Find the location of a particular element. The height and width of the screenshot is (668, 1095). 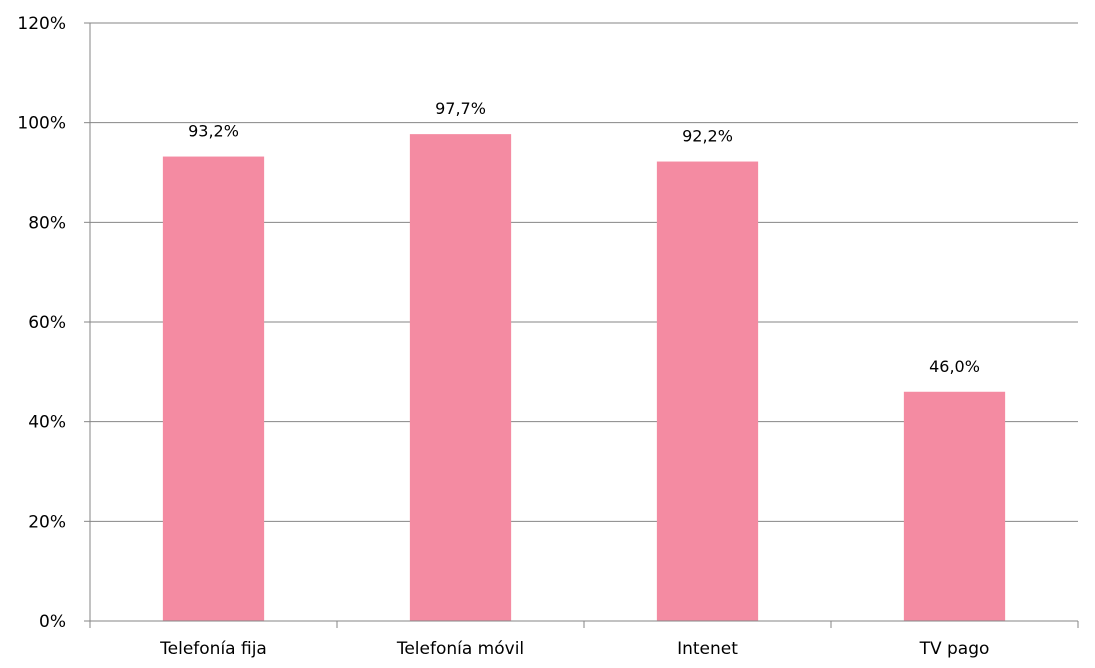

x-category-label: Intenet is located at coordinates (707, 649).